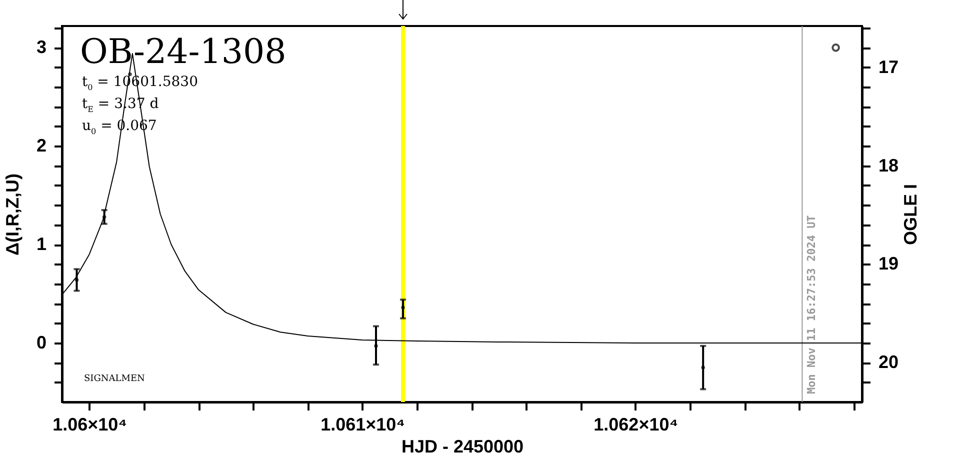 The width and height of the screenshot is (965, 459). I want to click on annotation: SIGNALMEN, so click(114, 379).